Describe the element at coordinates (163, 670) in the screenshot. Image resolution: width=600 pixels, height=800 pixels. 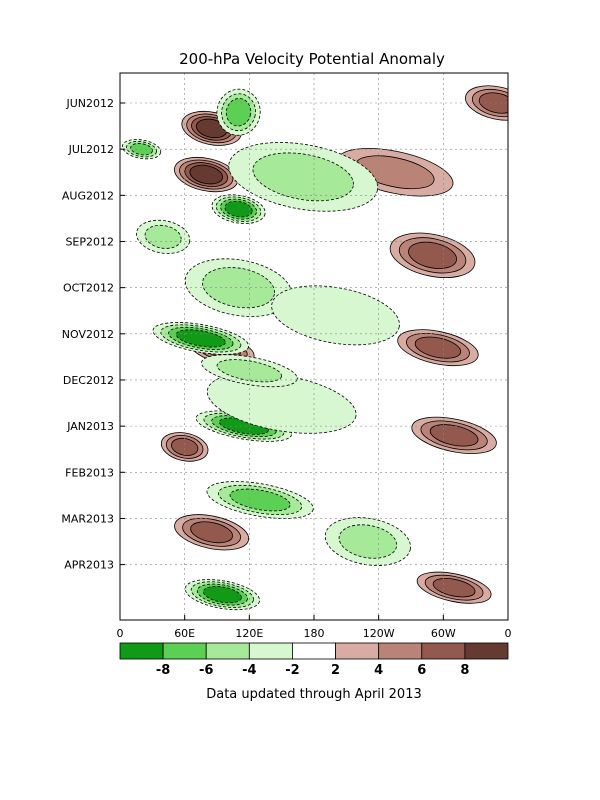
I see `colorbar-label: -8` at that location.